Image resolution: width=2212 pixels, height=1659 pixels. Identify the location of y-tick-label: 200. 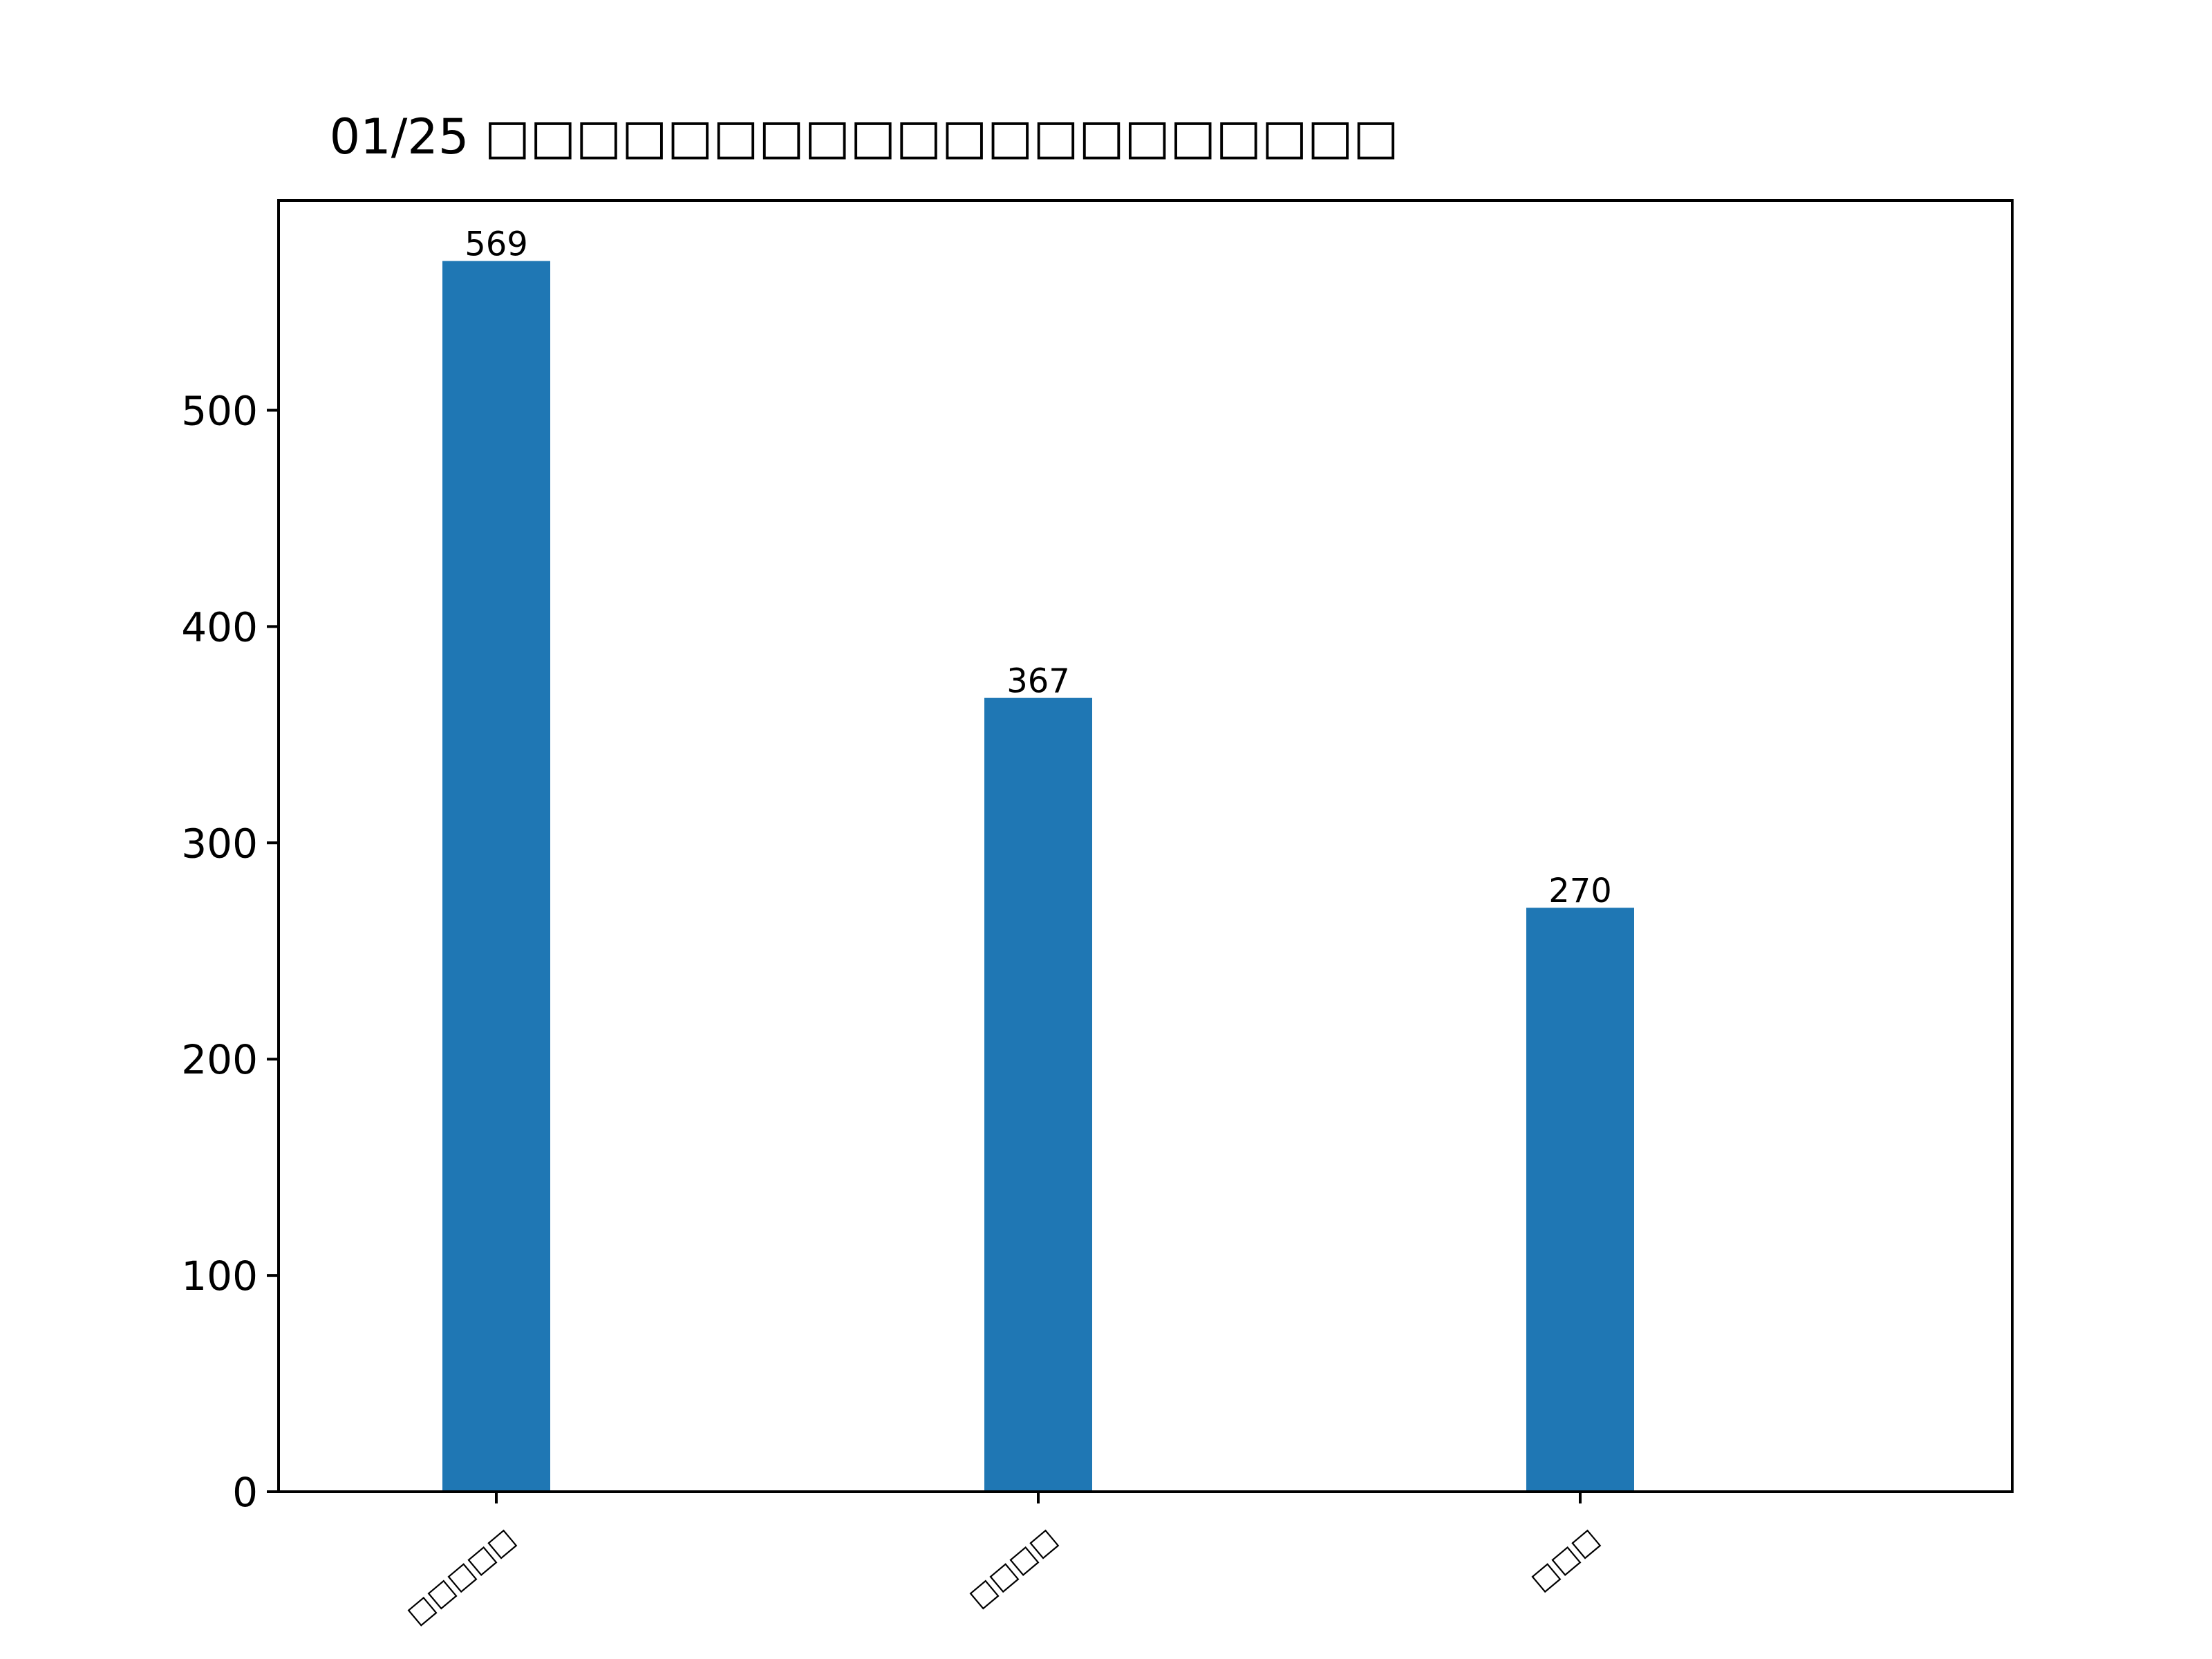
(219, 1059).